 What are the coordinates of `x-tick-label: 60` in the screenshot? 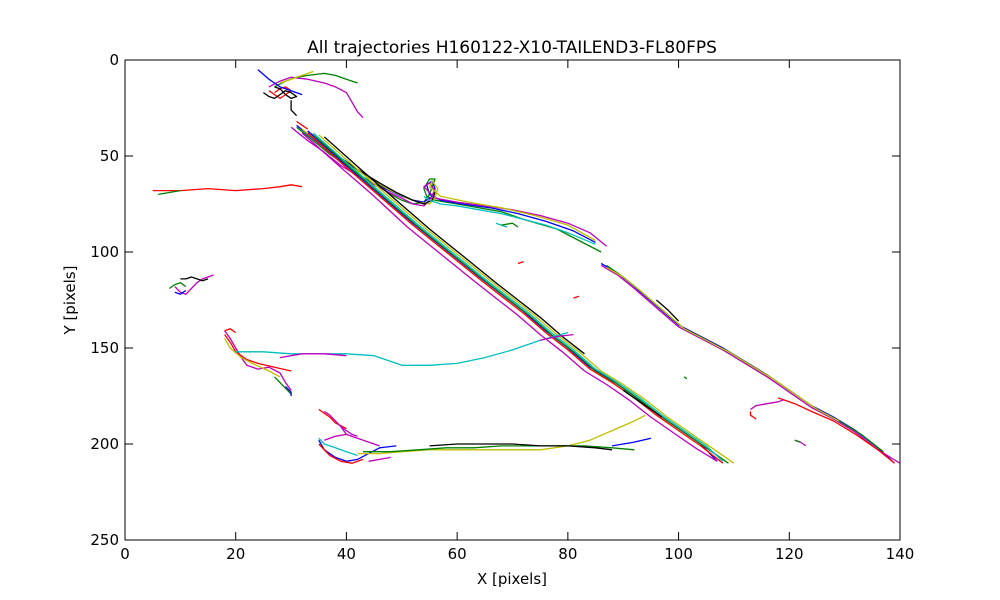 It's located at (457, 554).